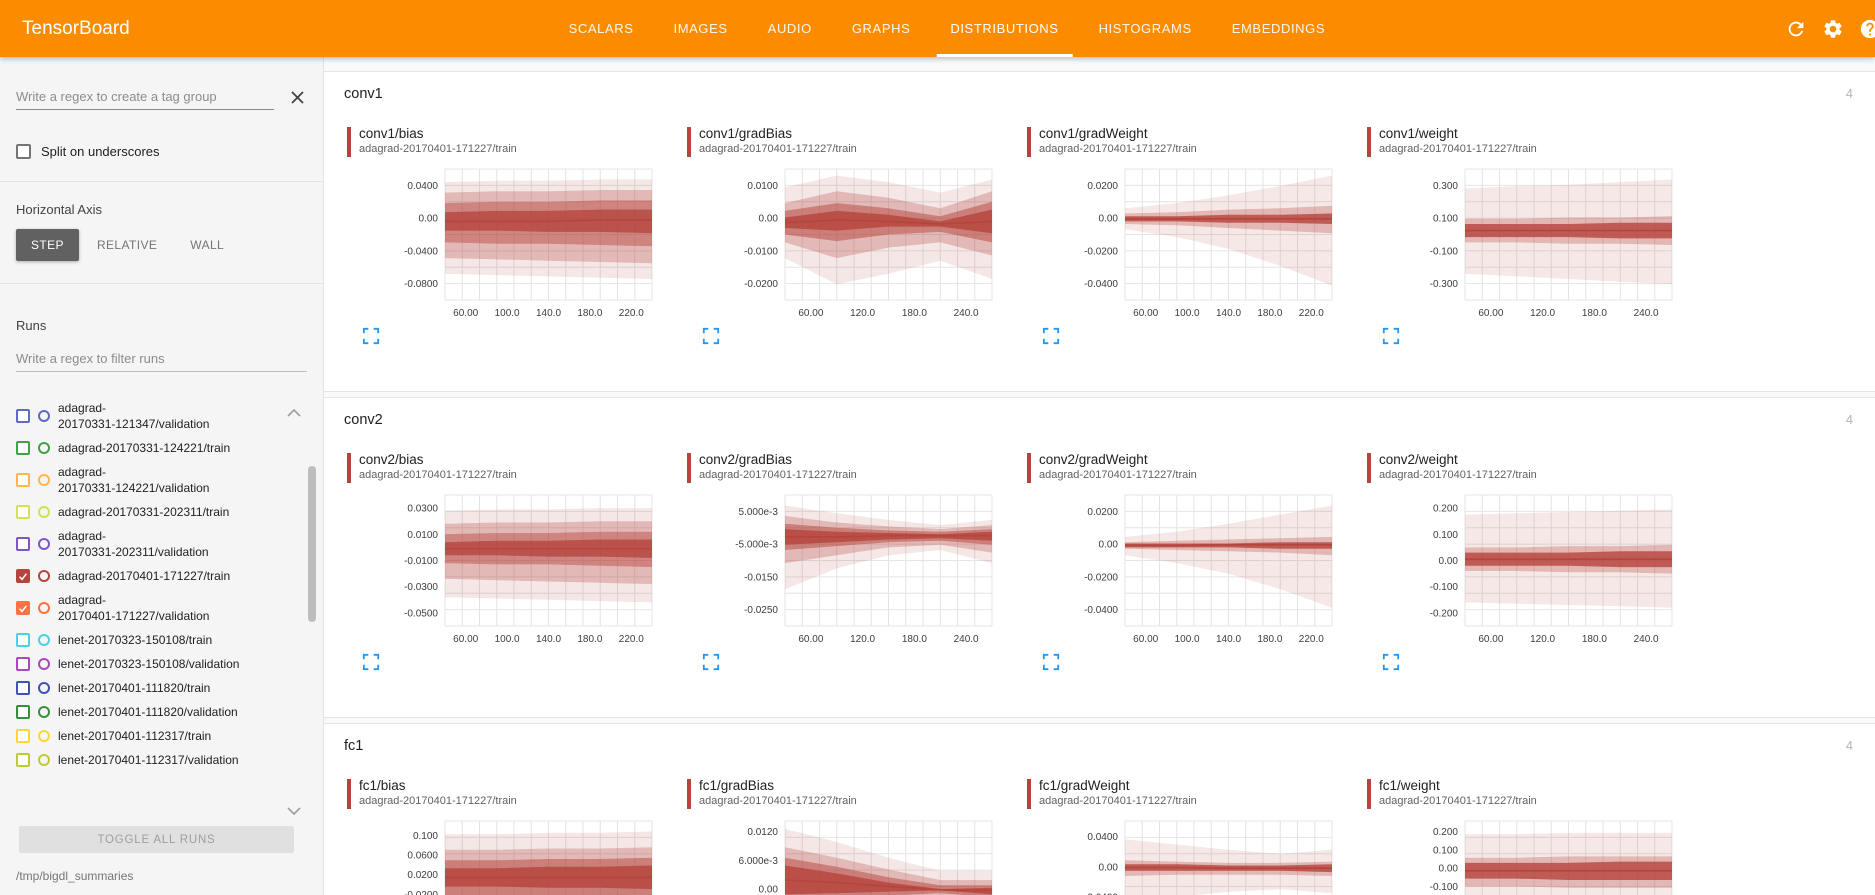 The image size is (1875, 895). Describe the element at coordinates (143, 640) in the screenshot. I see `run-row: lenet-20170323-150108/train` at that location.